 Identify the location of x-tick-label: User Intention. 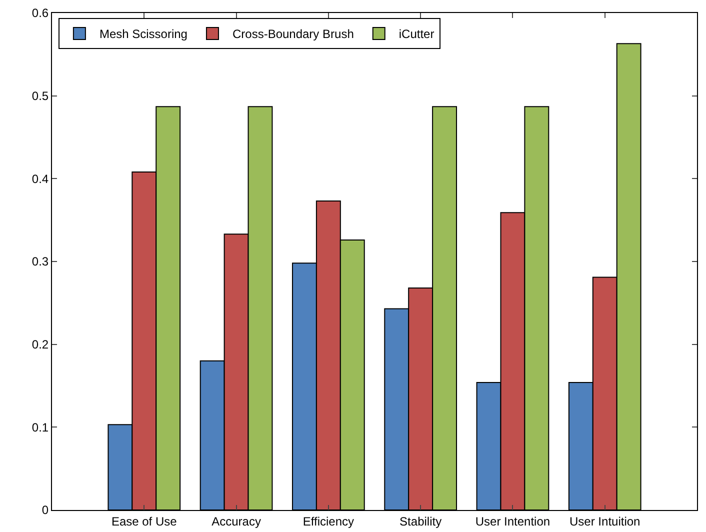
(512, 521).